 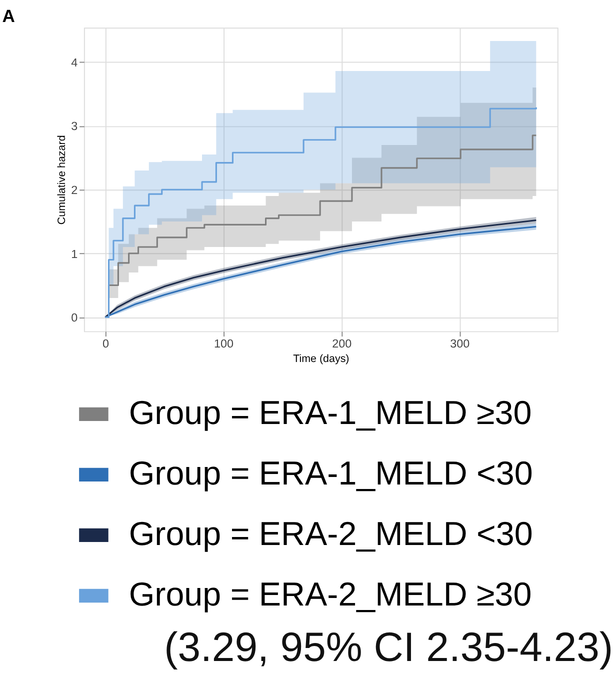 What do you see at coordinates (106, 343) in the screenshot?
I see `x-tick-label: 0` at bounding box center [106, 343].